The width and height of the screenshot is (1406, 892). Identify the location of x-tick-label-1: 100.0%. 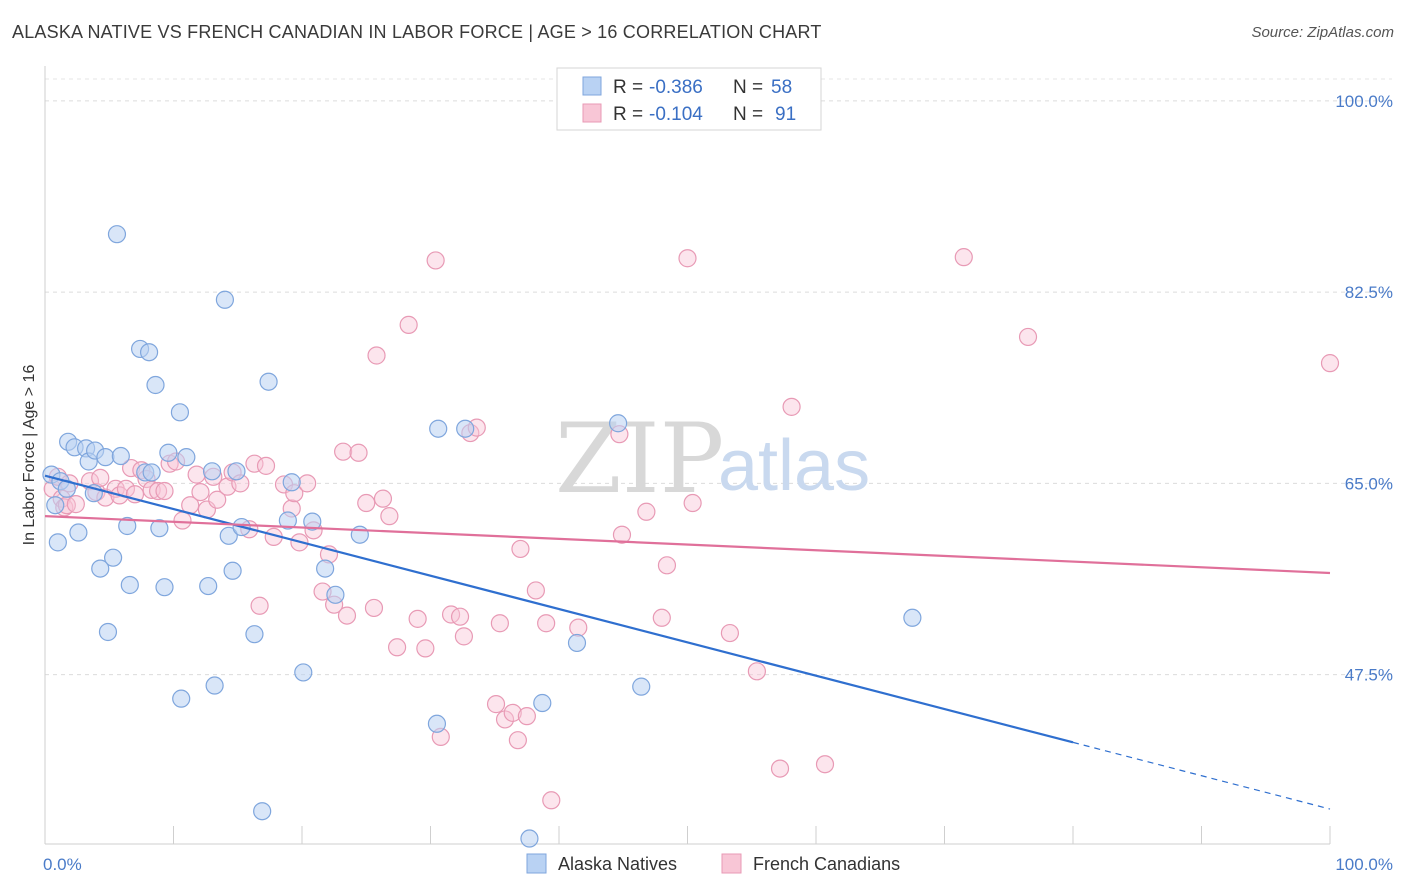
(1364, 864).